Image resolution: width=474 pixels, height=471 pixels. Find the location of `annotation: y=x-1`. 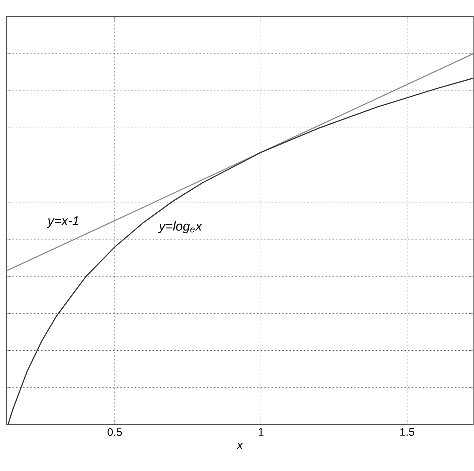

annotation: y=x-1 is located at coordinates (63, 222).